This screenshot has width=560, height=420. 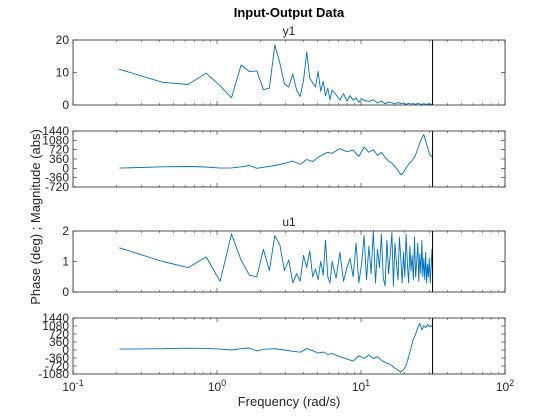 I want to click on u1-magnitude-ytick-label: 1, so click(x=65, y=262).